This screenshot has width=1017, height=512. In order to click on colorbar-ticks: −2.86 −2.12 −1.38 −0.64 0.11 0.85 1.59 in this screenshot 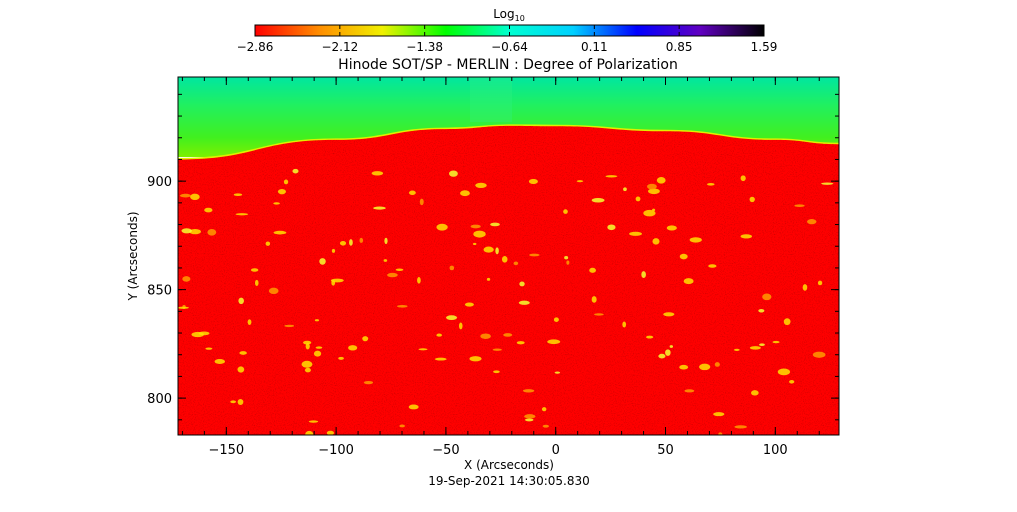, I will do `click(507, 39)`.